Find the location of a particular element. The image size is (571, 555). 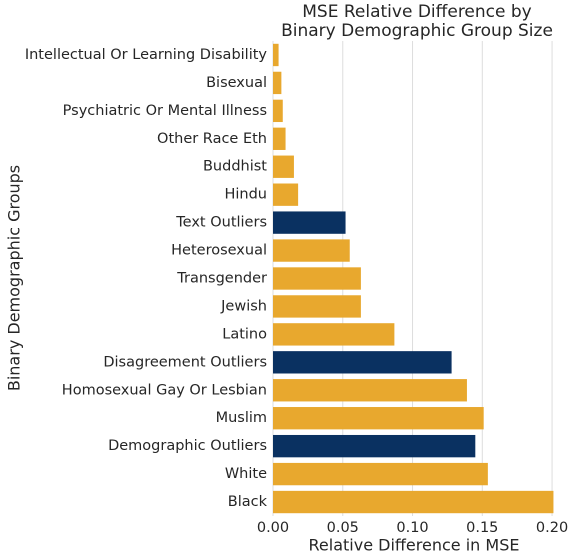

x-tick-label: 0.00 is located at coordinates (273, 528).